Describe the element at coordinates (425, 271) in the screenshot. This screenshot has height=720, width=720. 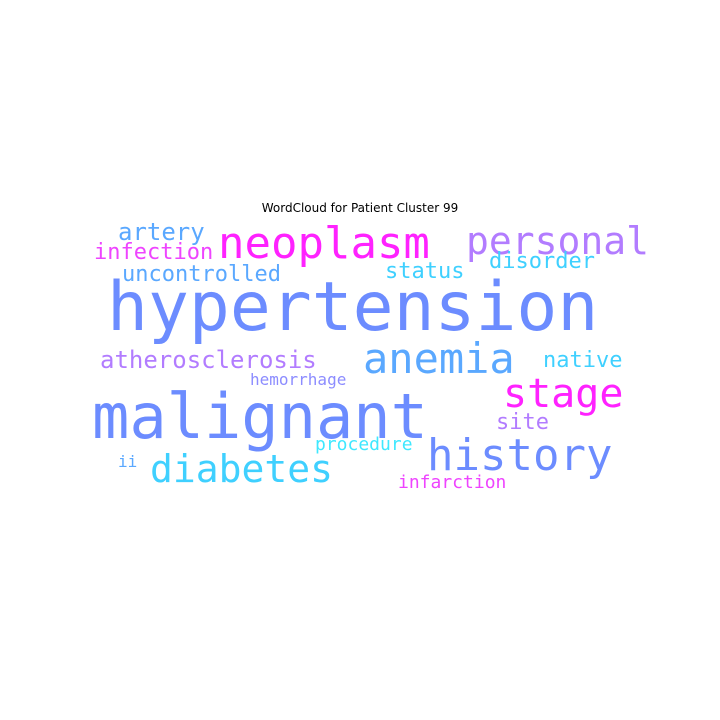
I see `word-status: status` at that location.